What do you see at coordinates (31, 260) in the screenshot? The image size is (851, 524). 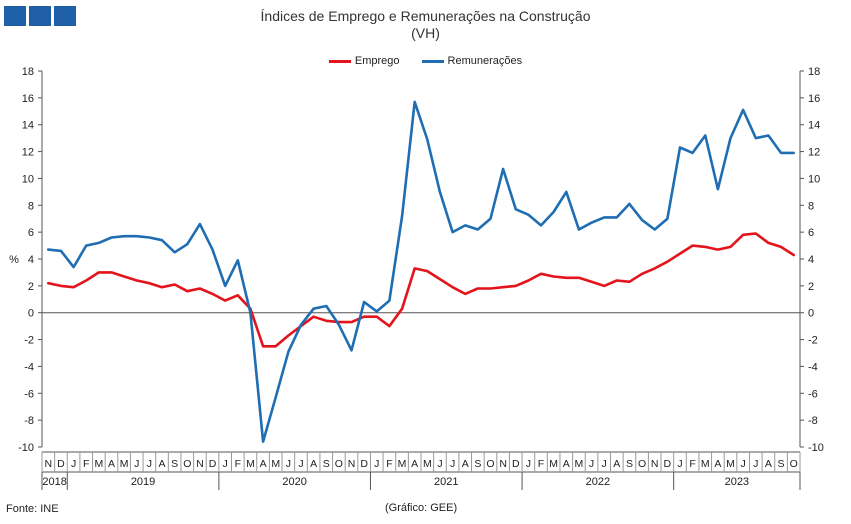 I see `y-tick-label-left: 4` at bounding box center [31, 260].